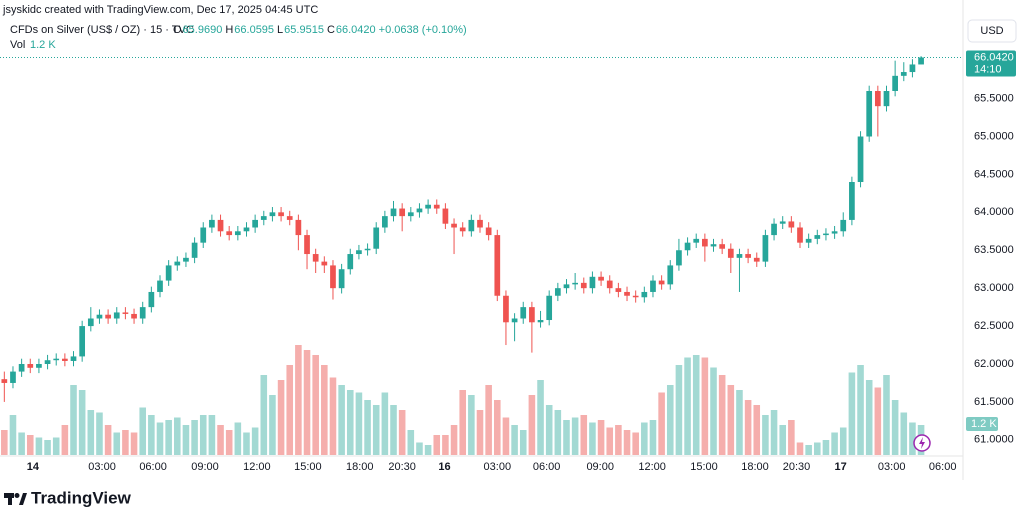  I want to click on currency-box, so click(992, 31).